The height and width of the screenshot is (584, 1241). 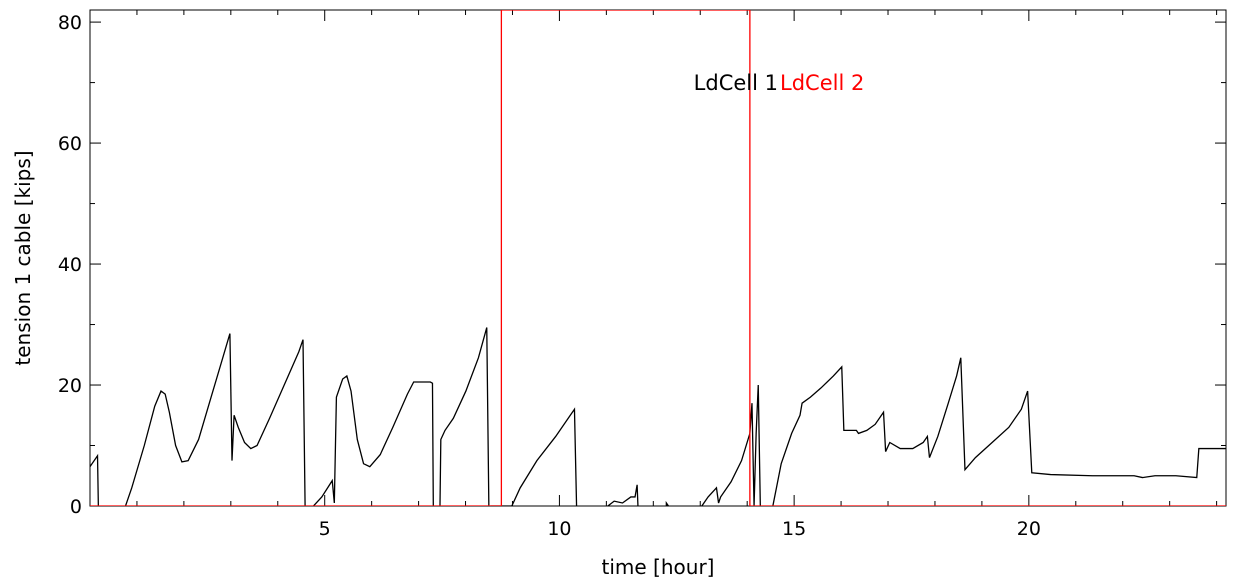 I want to click on y-tick-label: 0, so click(x=76, y=507).